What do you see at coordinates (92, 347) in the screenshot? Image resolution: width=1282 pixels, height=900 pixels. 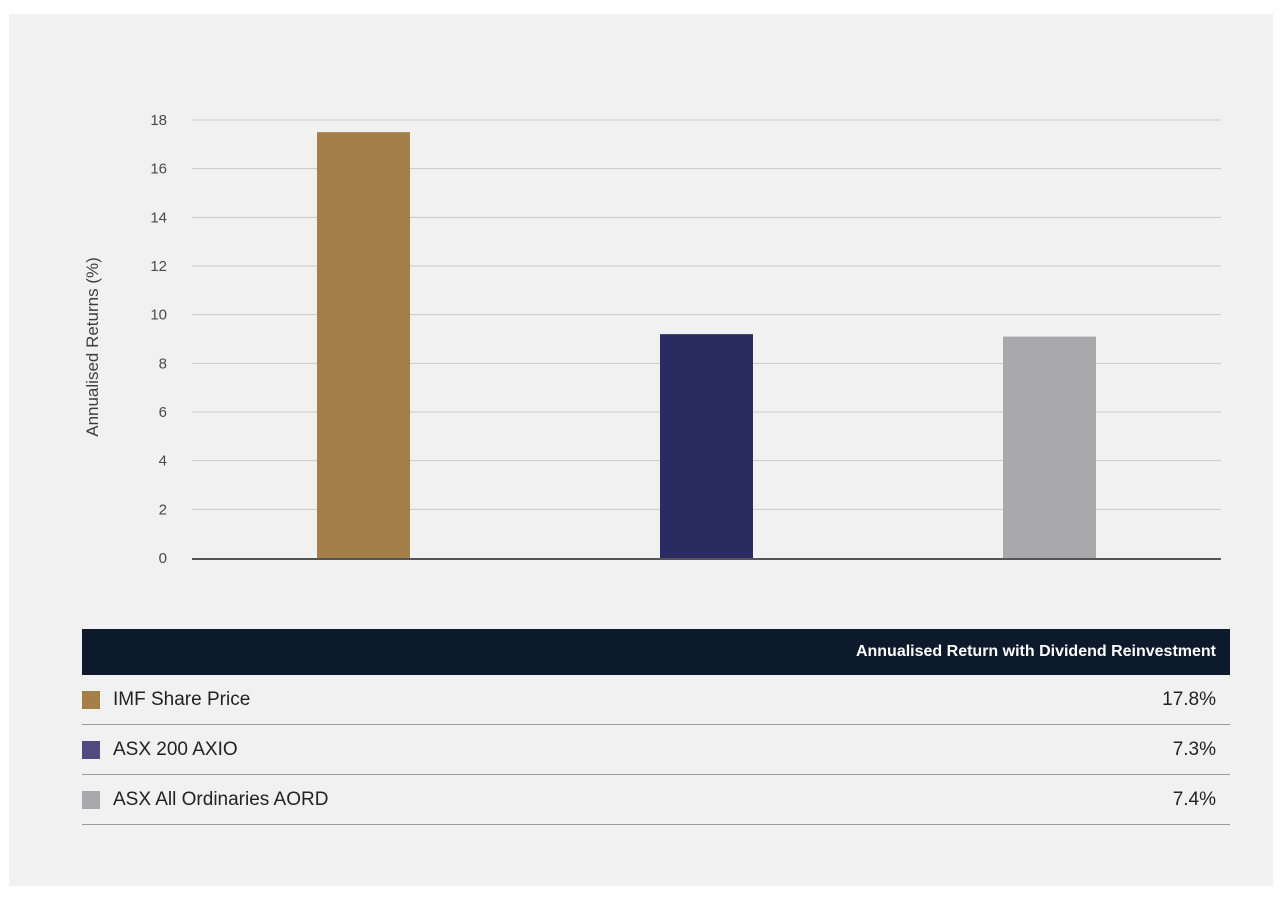 I see `y-axis-title: Annualised Returns (%)` at bounding box center [92, 347].